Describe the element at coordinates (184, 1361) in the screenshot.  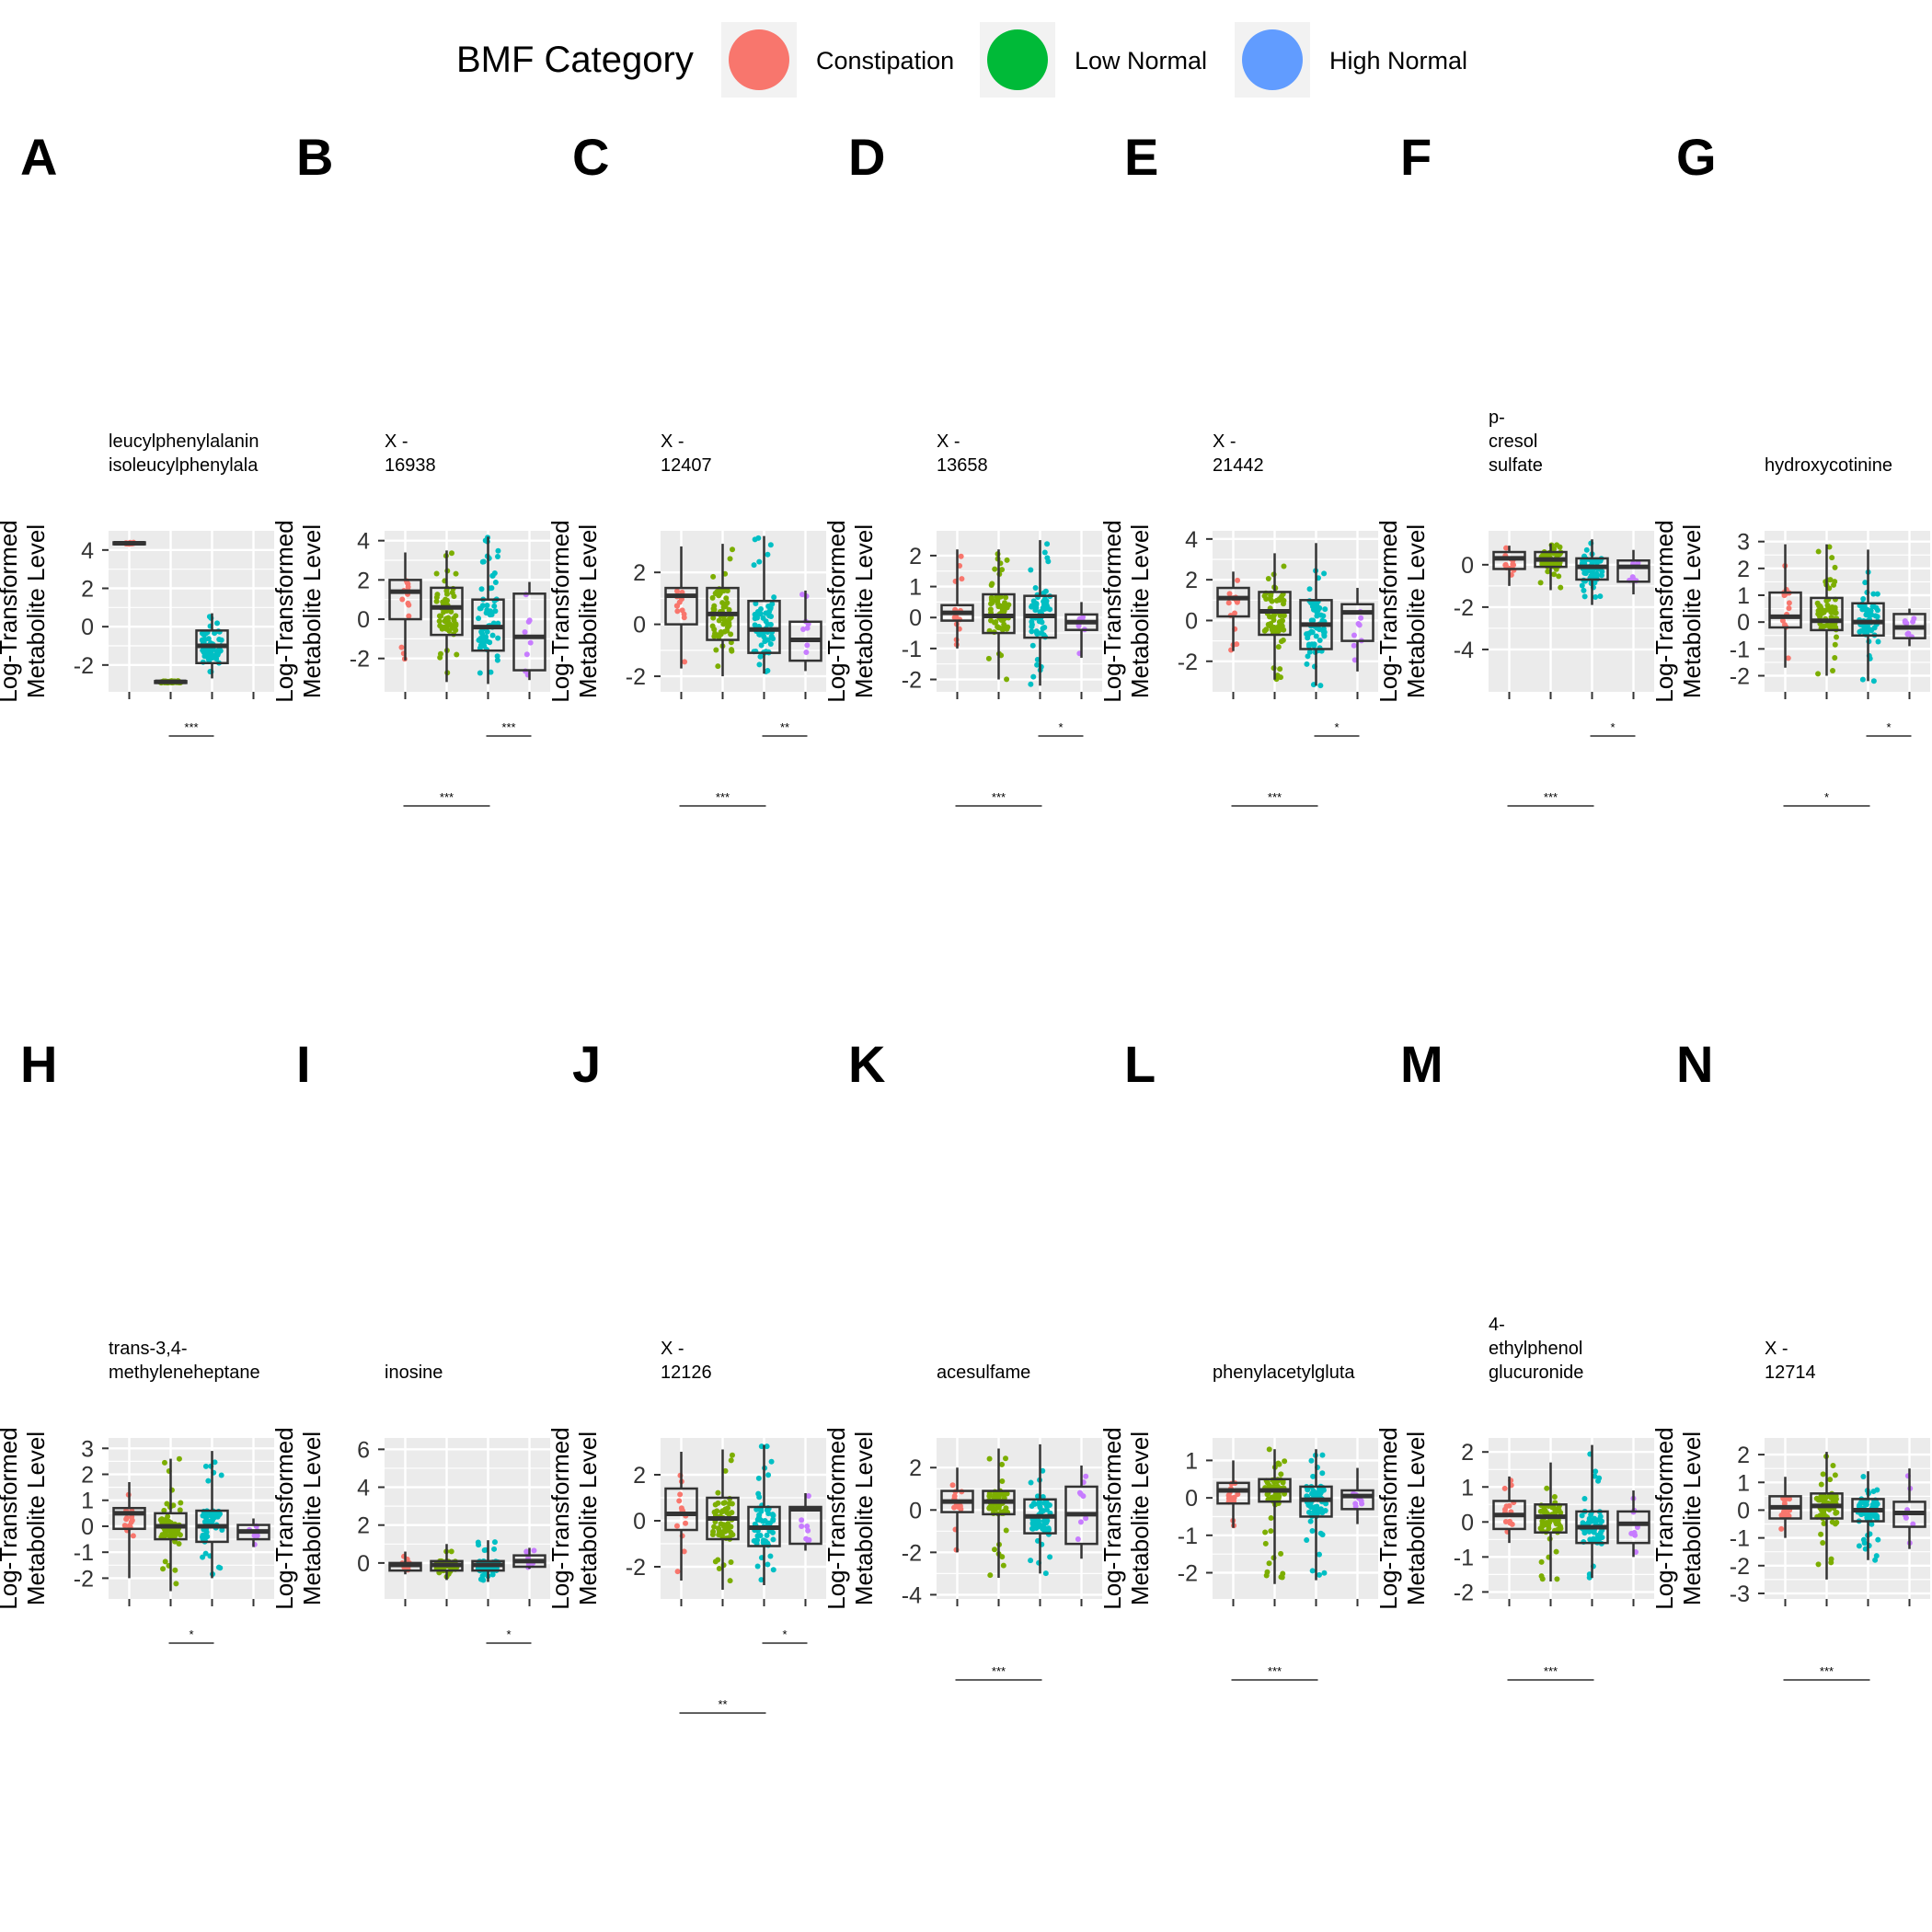
I see `panel-h-title: trans-3,4- methyleneheptane` at that location.